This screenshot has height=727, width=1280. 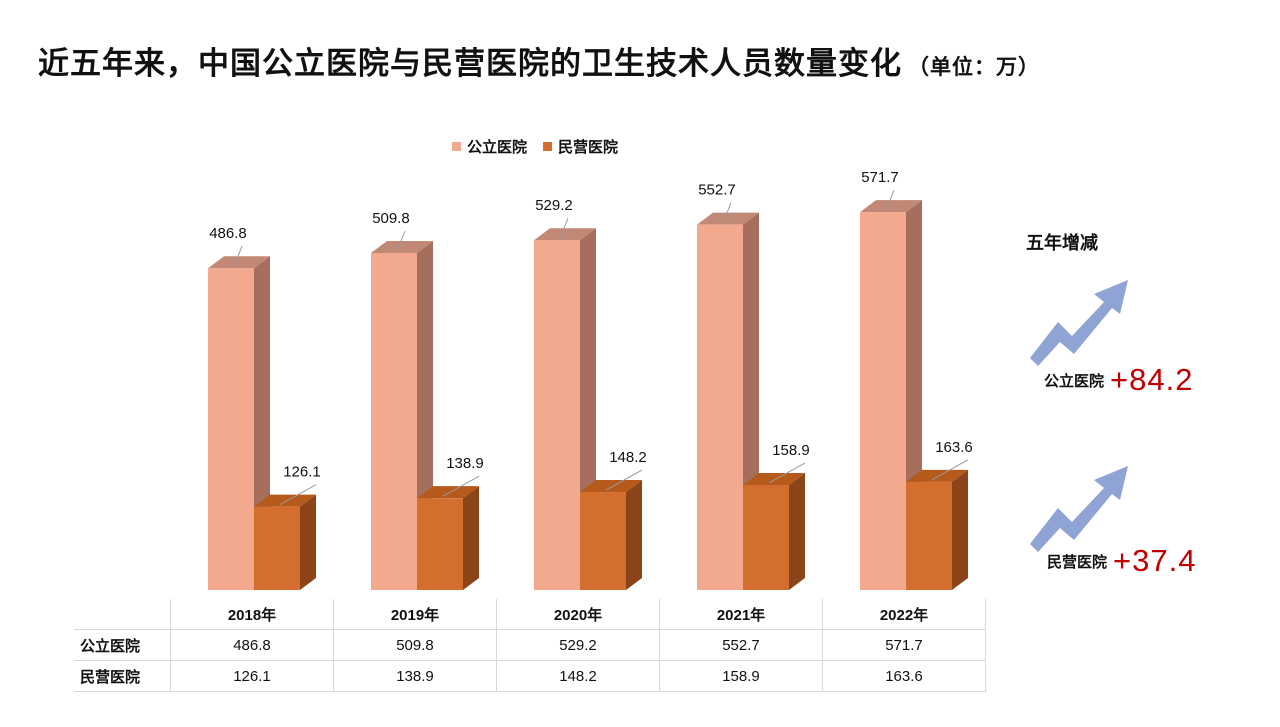 What do you see at coordinates (497, 147) in the screenshot?
I see `legend-label-public: 公立医院` at bounding box center [497, 147].